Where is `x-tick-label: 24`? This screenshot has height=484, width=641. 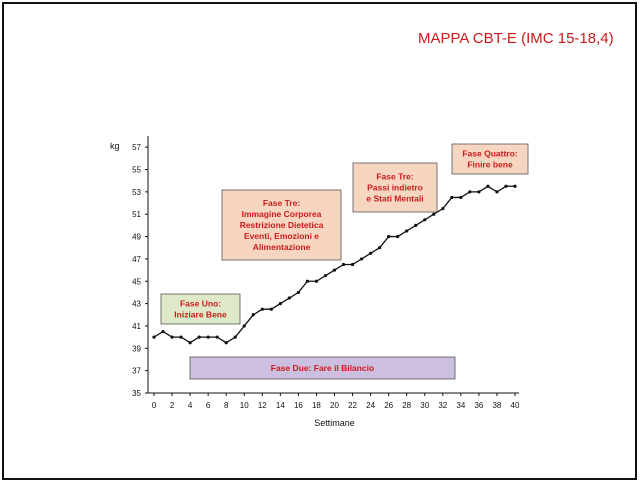
x-tick-label: 24 is located at coordinates (370, 405).